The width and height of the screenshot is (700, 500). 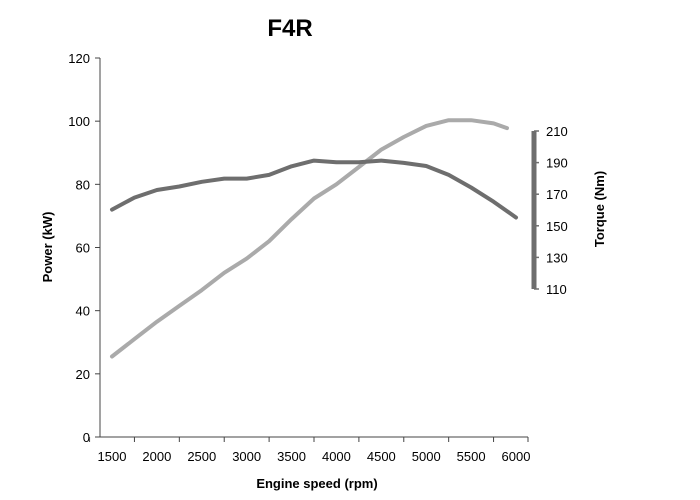 What do you see at coordinates (83, 248) in the screenshot?
I see `y-tick-label: 60` at bounding box center [83, 248].